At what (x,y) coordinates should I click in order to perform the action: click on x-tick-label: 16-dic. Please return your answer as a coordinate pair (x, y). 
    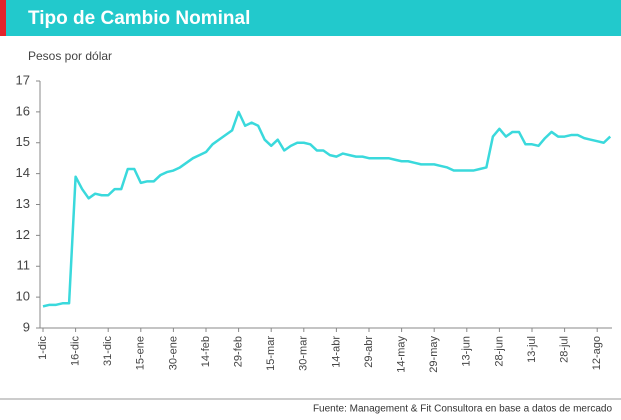
    Looking at the image, I should click on (76, 351).